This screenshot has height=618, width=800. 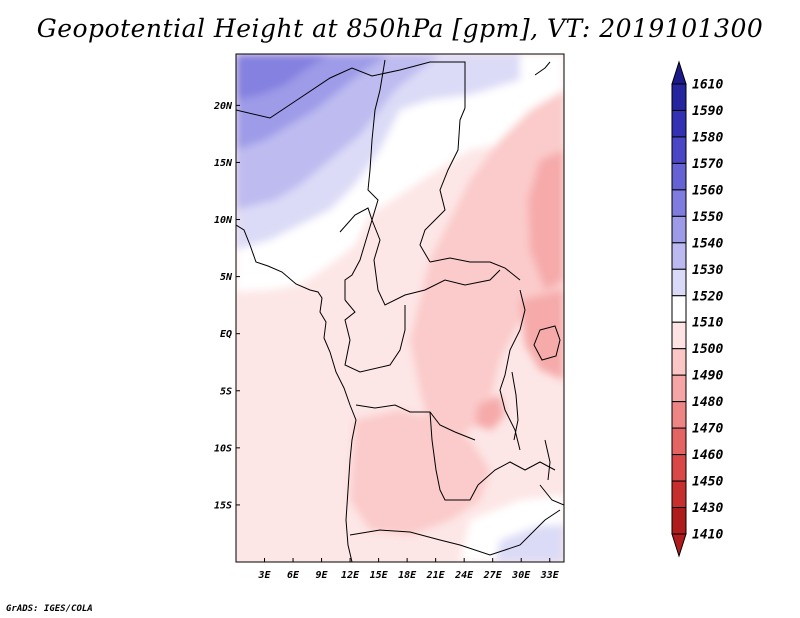 I want to click on field-1520-southeast, so click(x=529, y=543).